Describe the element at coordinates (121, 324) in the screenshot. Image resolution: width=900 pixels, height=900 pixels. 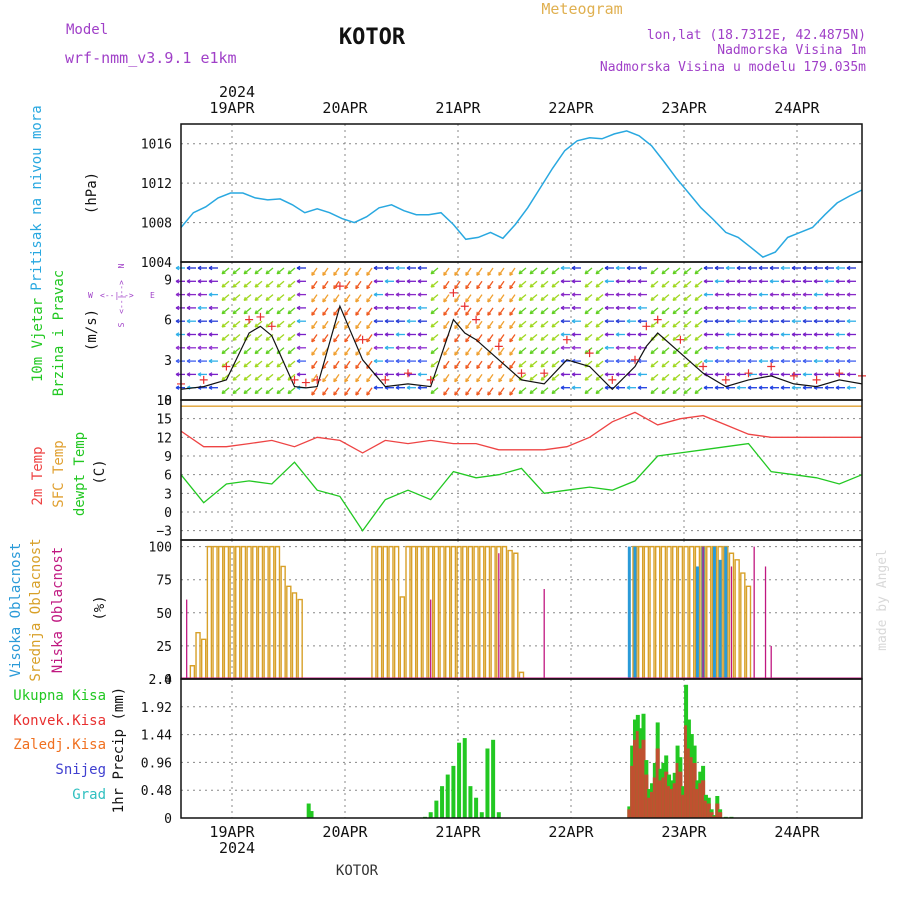
I see `dir-s: S` at that location.